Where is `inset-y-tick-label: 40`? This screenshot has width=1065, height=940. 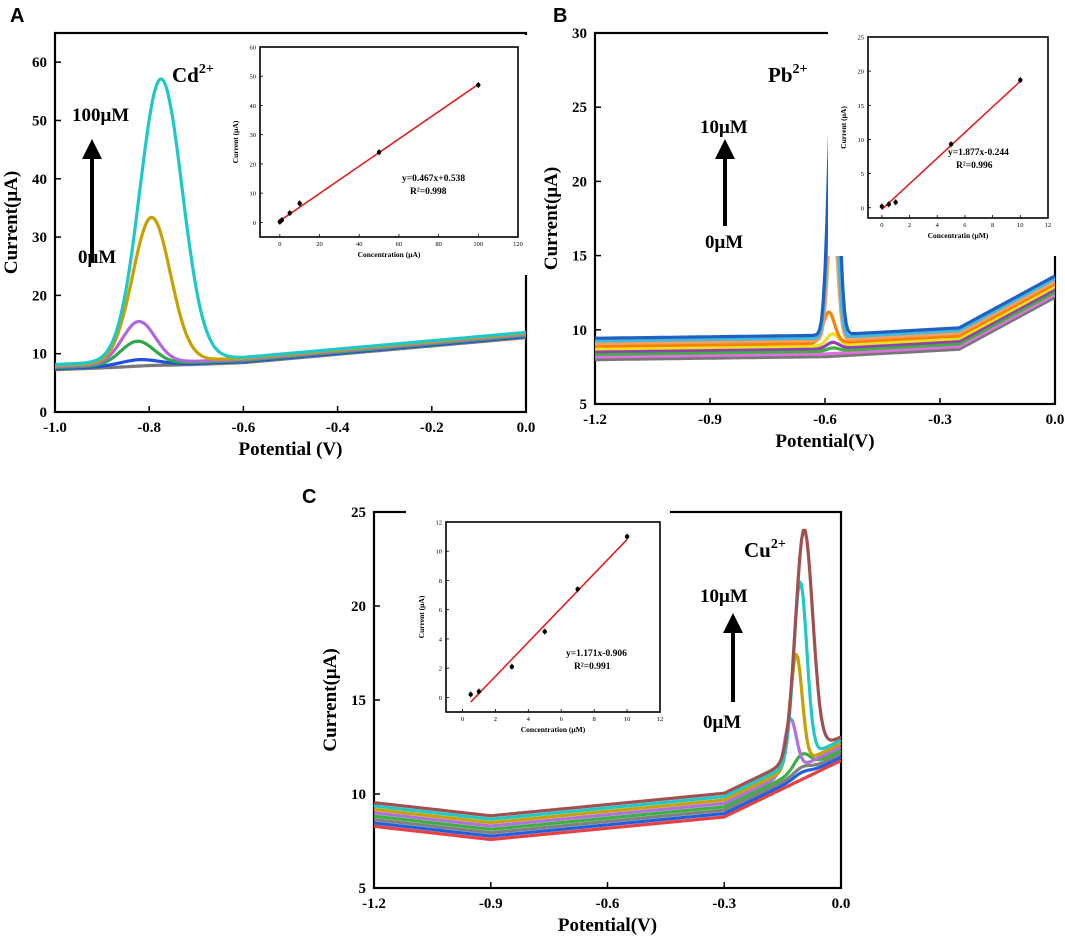 inset-y-tick-label: 40 is located at coordinates (253, 106).